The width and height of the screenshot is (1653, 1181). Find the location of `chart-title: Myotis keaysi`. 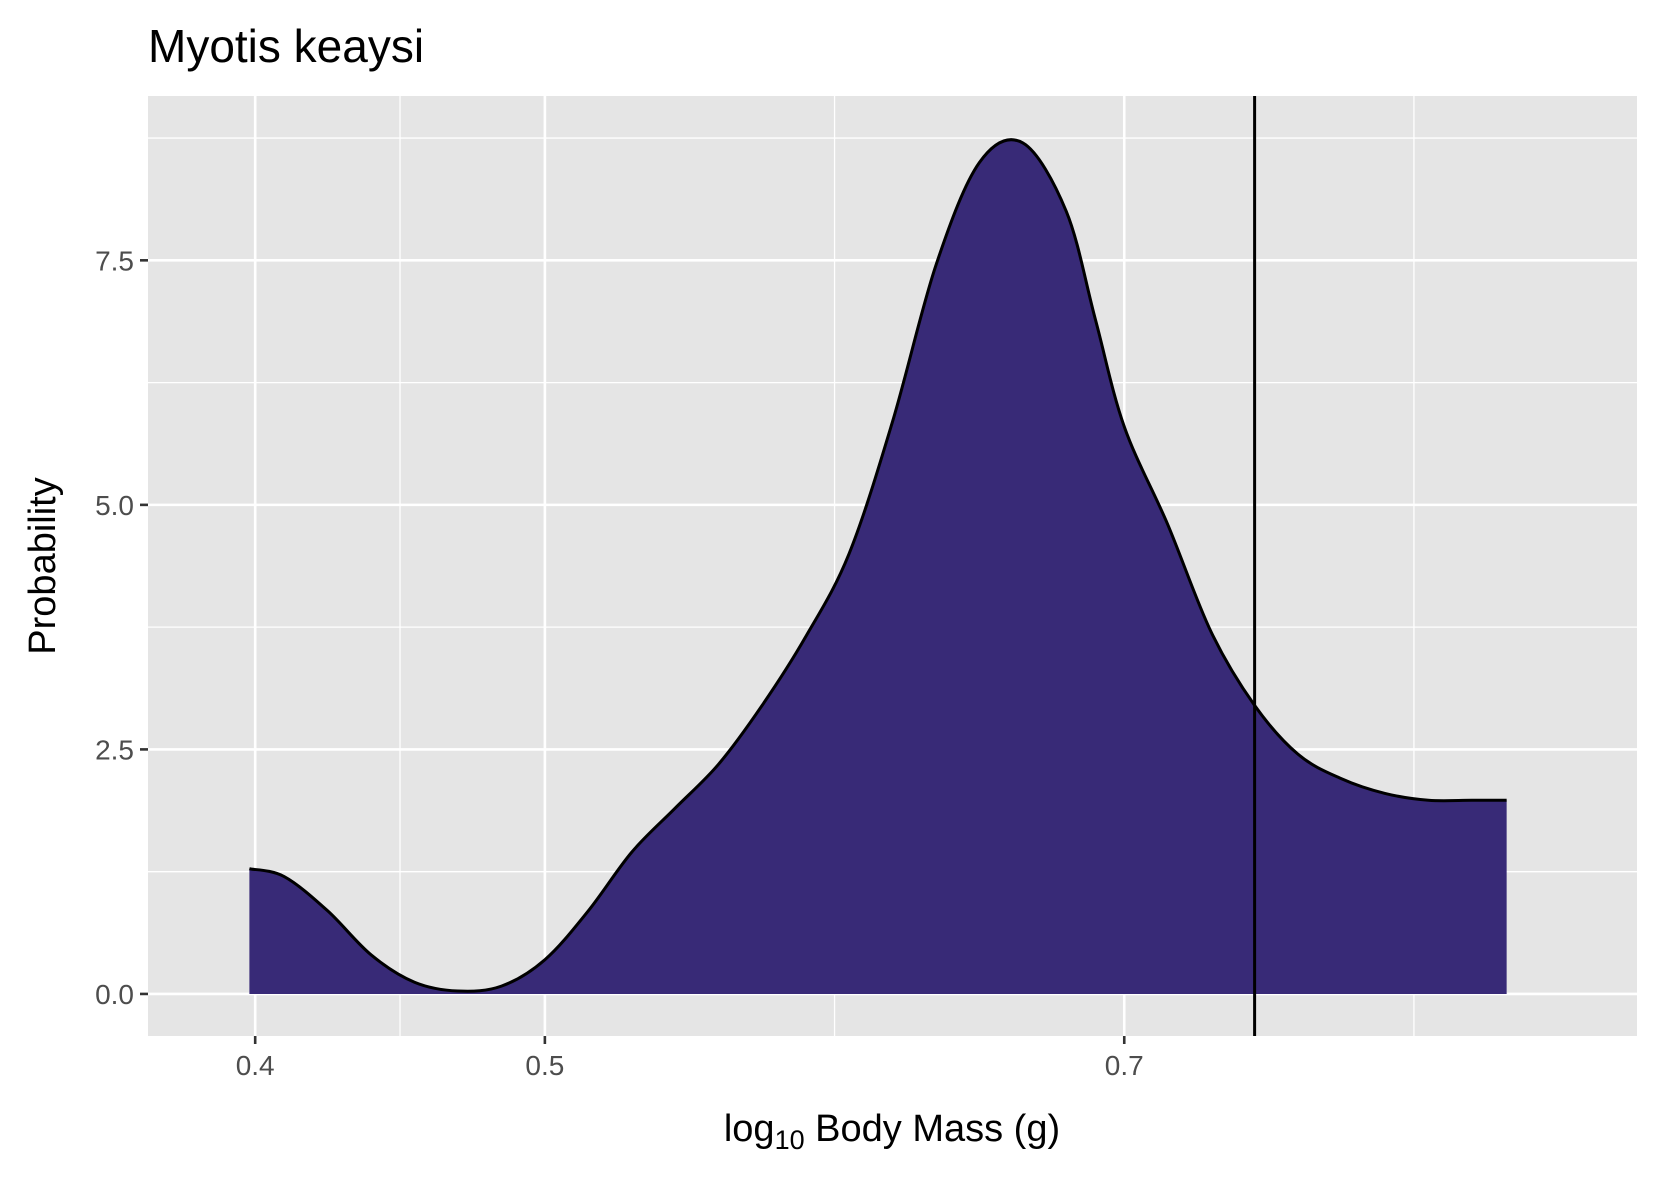

chart-title: Myotis keaysi is located at coordinates (286, 46).